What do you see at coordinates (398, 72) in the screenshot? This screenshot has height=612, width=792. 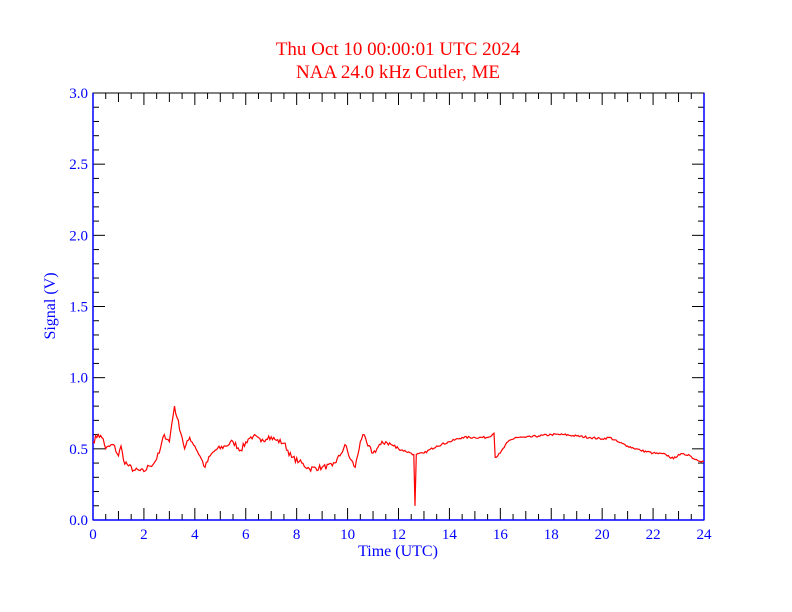 I see `chart-subtitle: NAA 24.0 kHz Cutler, ME` at bounding box center [398, 72].